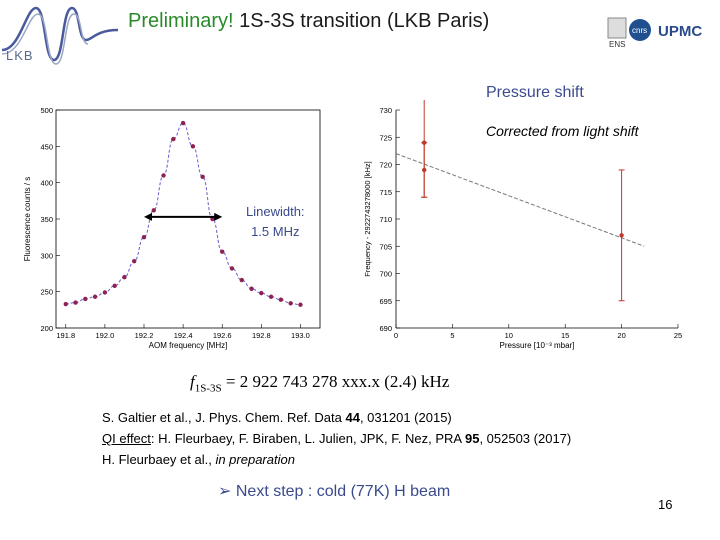  Describe the element at coordinates (192, 381) in the screenshot. I see `result-symbol: f` at that location.